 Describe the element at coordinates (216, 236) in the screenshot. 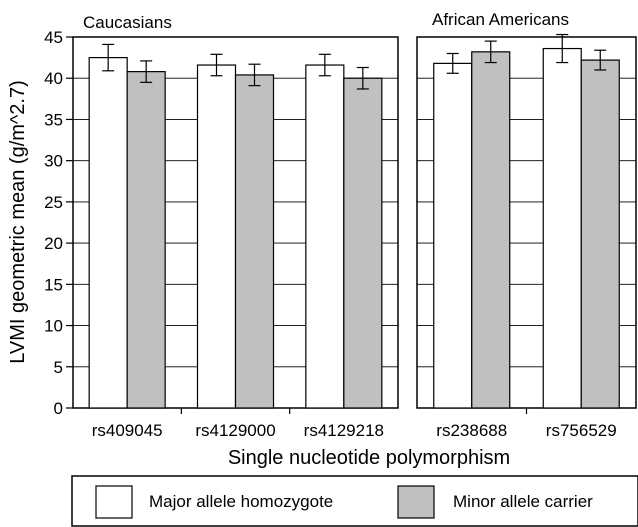

I see `bar-major-rs4129000` at that location.